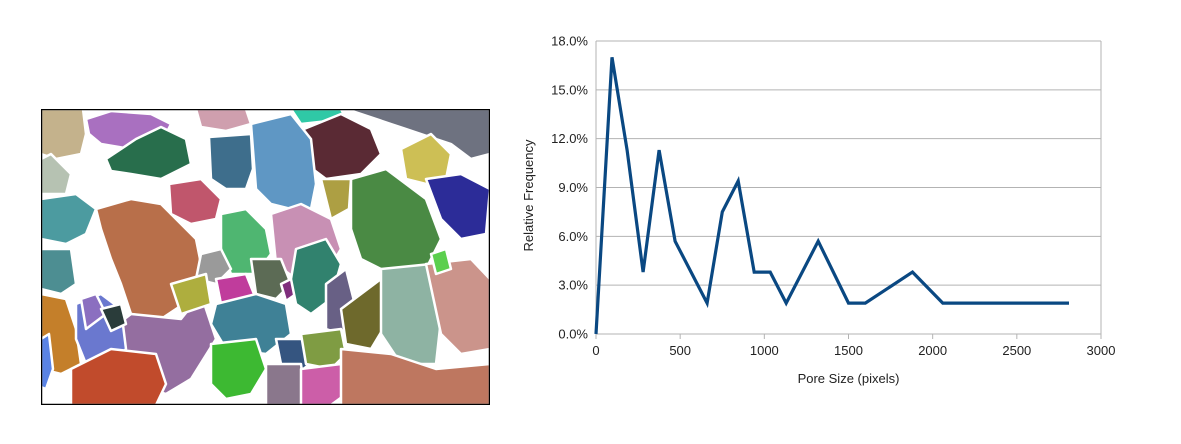 The height and width of the screenshot is (444, 1181). Describe the element at coordinates (1101, 350) in the screenshot. I see `x-tick-label: 3000` at that location.